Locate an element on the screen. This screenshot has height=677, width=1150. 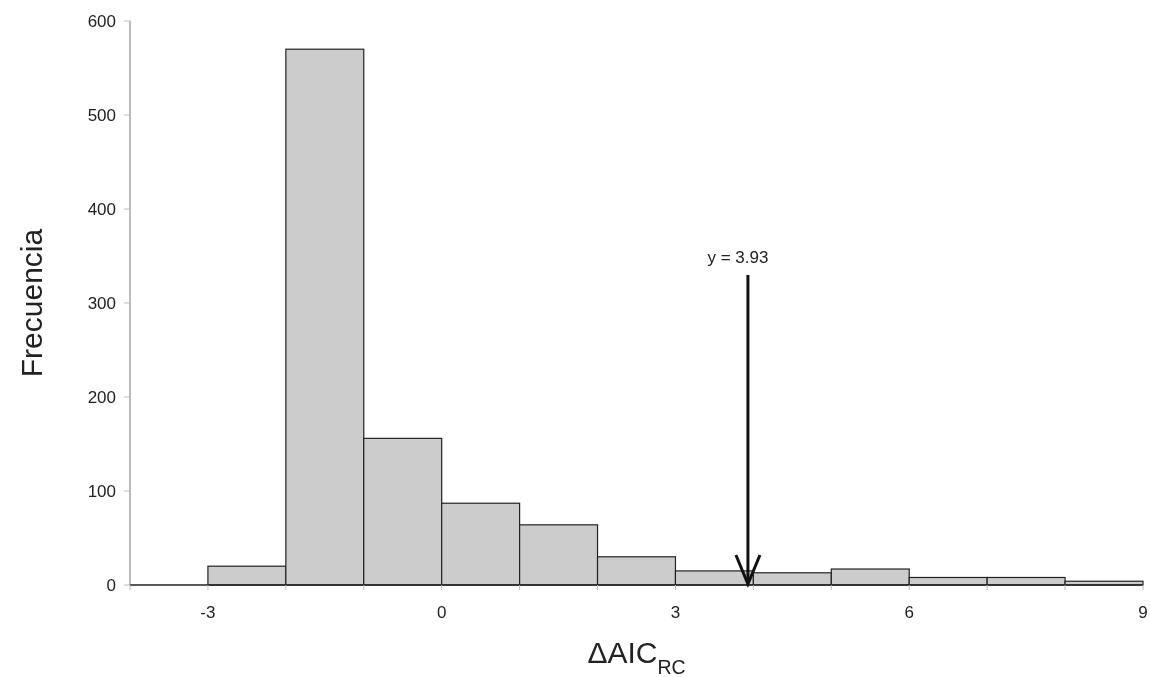
x-tick-label: -3 is located at coordinates (208, 612).